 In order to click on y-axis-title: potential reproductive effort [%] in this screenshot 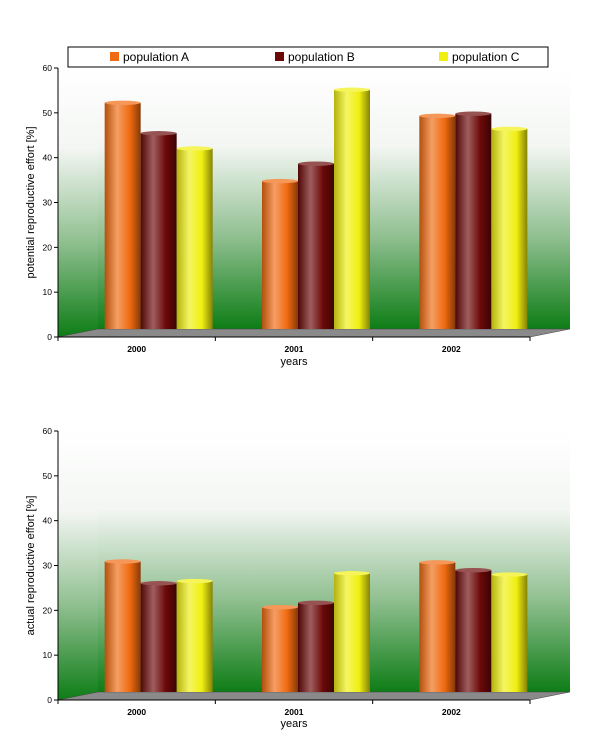, I will do `click(31, 202)`.